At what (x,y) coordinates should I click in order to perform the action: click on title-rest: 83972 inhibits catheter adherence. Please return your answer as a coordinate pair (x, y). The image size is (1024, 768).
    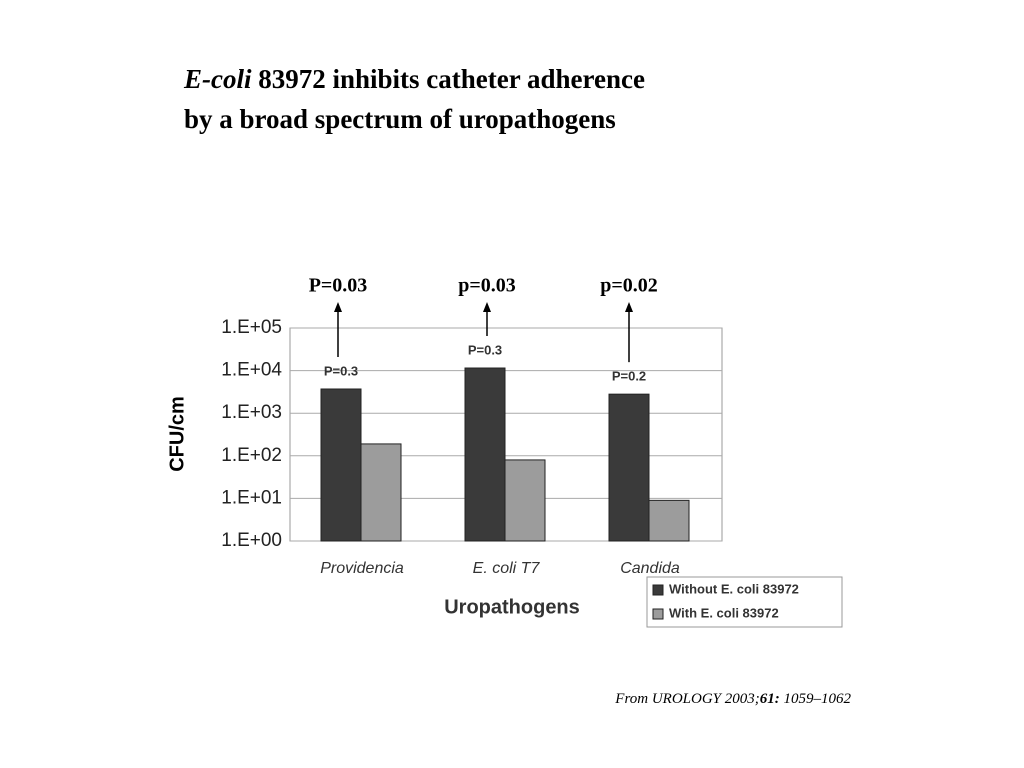
    Looking at the image, I should click on (448, 79).